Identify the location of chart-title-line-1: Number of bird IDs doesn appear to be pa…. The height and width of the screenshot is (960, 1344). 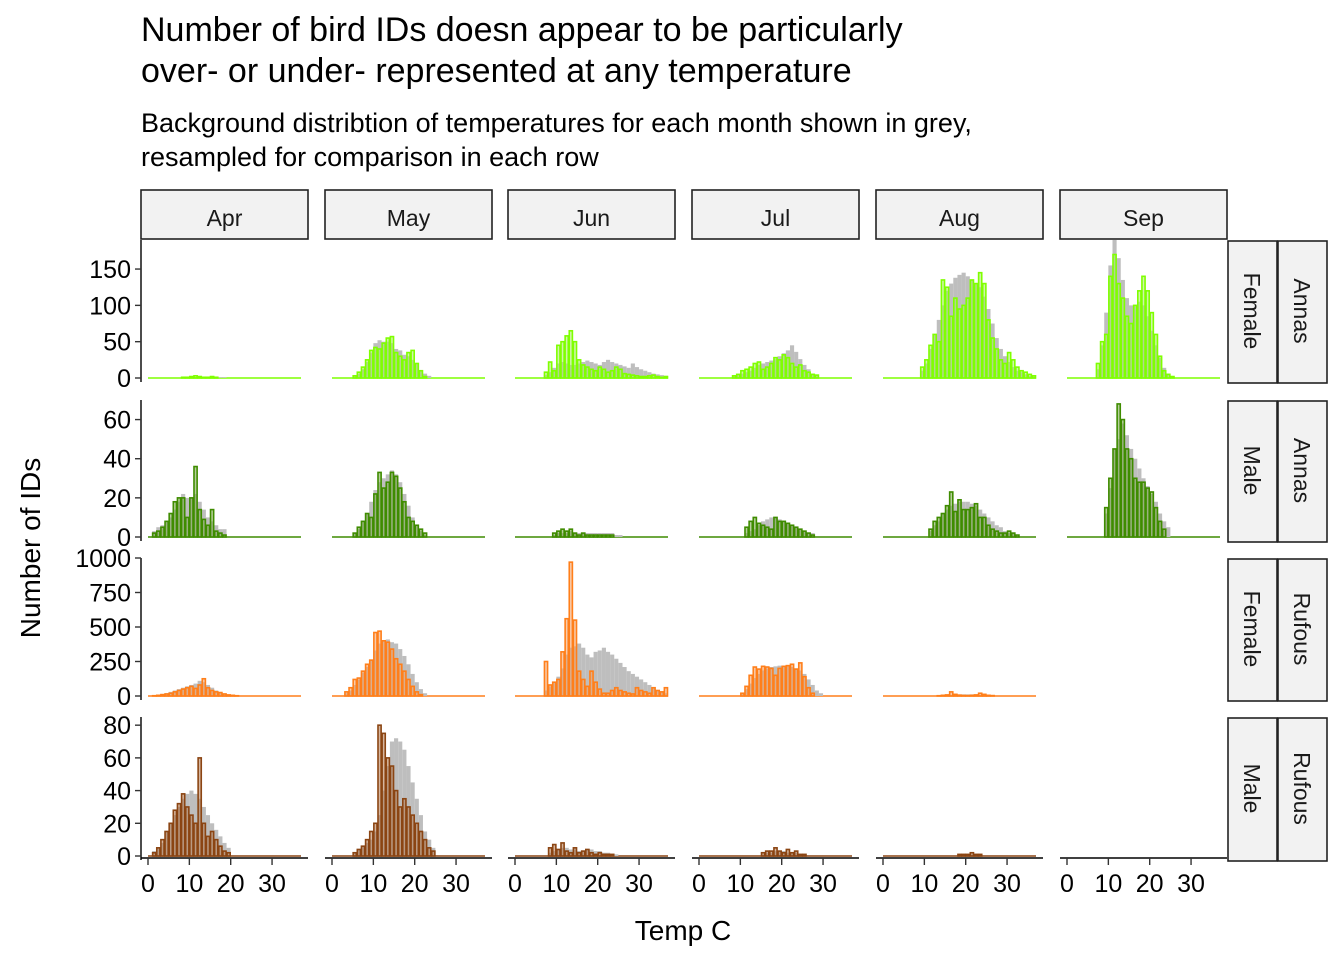
(522, 30).